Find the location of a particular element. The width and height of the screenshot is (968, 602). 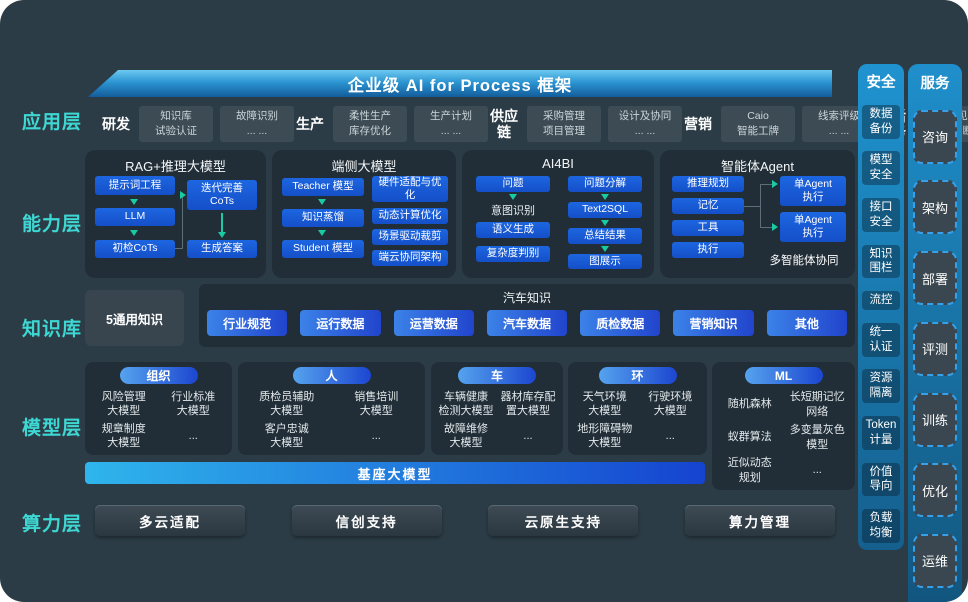

compute-layer-row: 多云适配 信创支持 云原生支持 算力管理 is located at coordinates (465, 520).